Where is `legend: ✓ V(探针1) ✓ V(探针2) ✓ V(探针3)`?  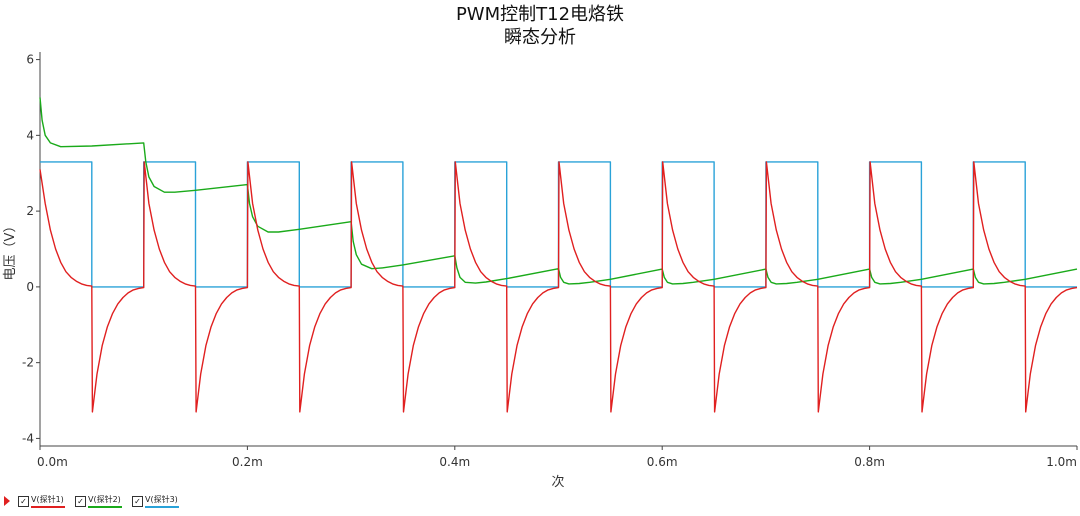
legend: ✓ V(探针1) ✓ V(探针2) ✓ V(探针3) is located at coordinates (91, 501).